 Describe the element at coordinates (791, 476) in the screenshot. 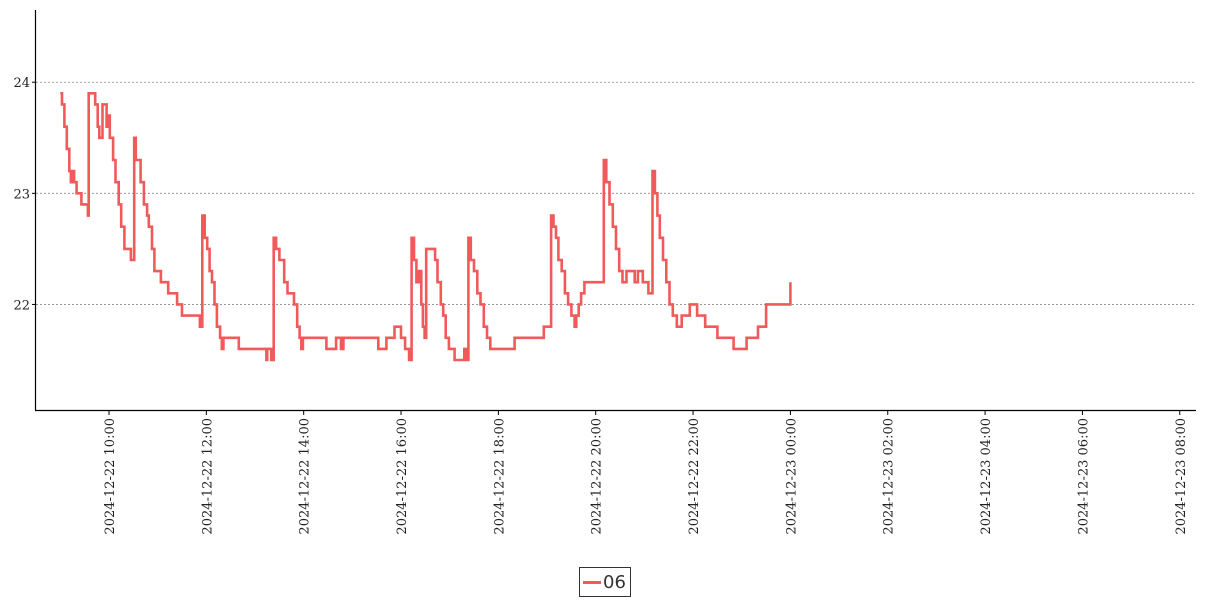

I see `x-tick-label: 2024-12-23 00:00` at that location.